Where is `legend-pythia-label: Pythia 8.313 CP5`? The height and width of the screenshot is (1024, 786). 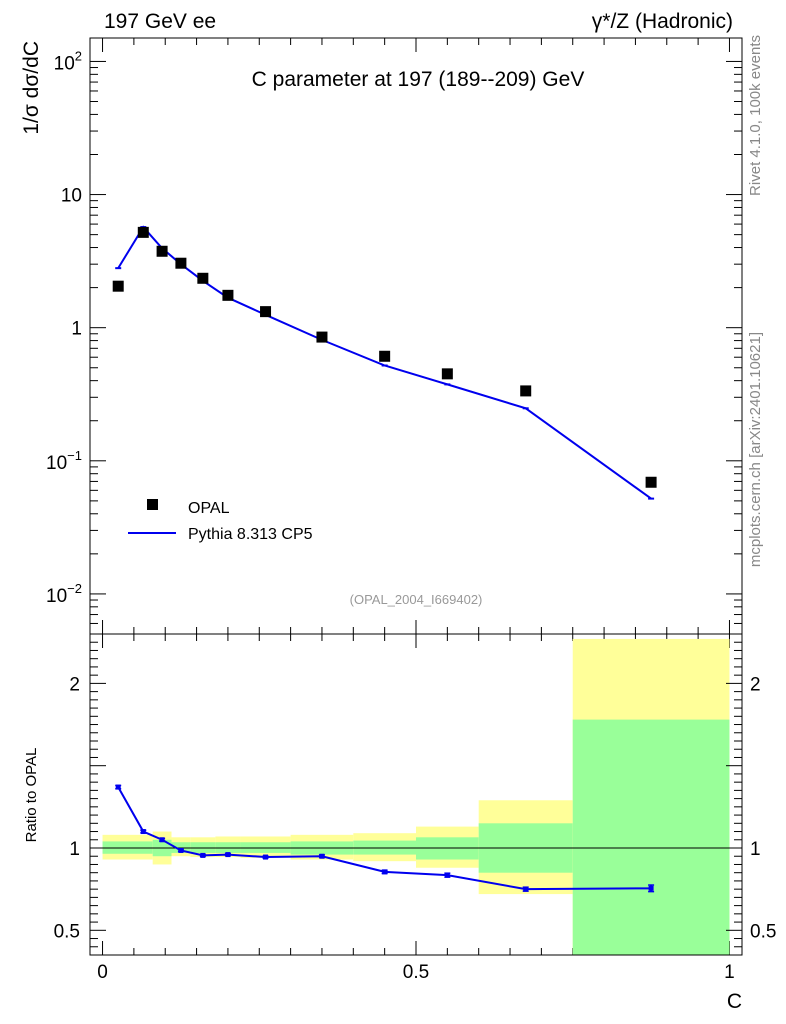
legend-pythia-label: Pythia 8.313 CP5 is located at coordinates (250, 534).